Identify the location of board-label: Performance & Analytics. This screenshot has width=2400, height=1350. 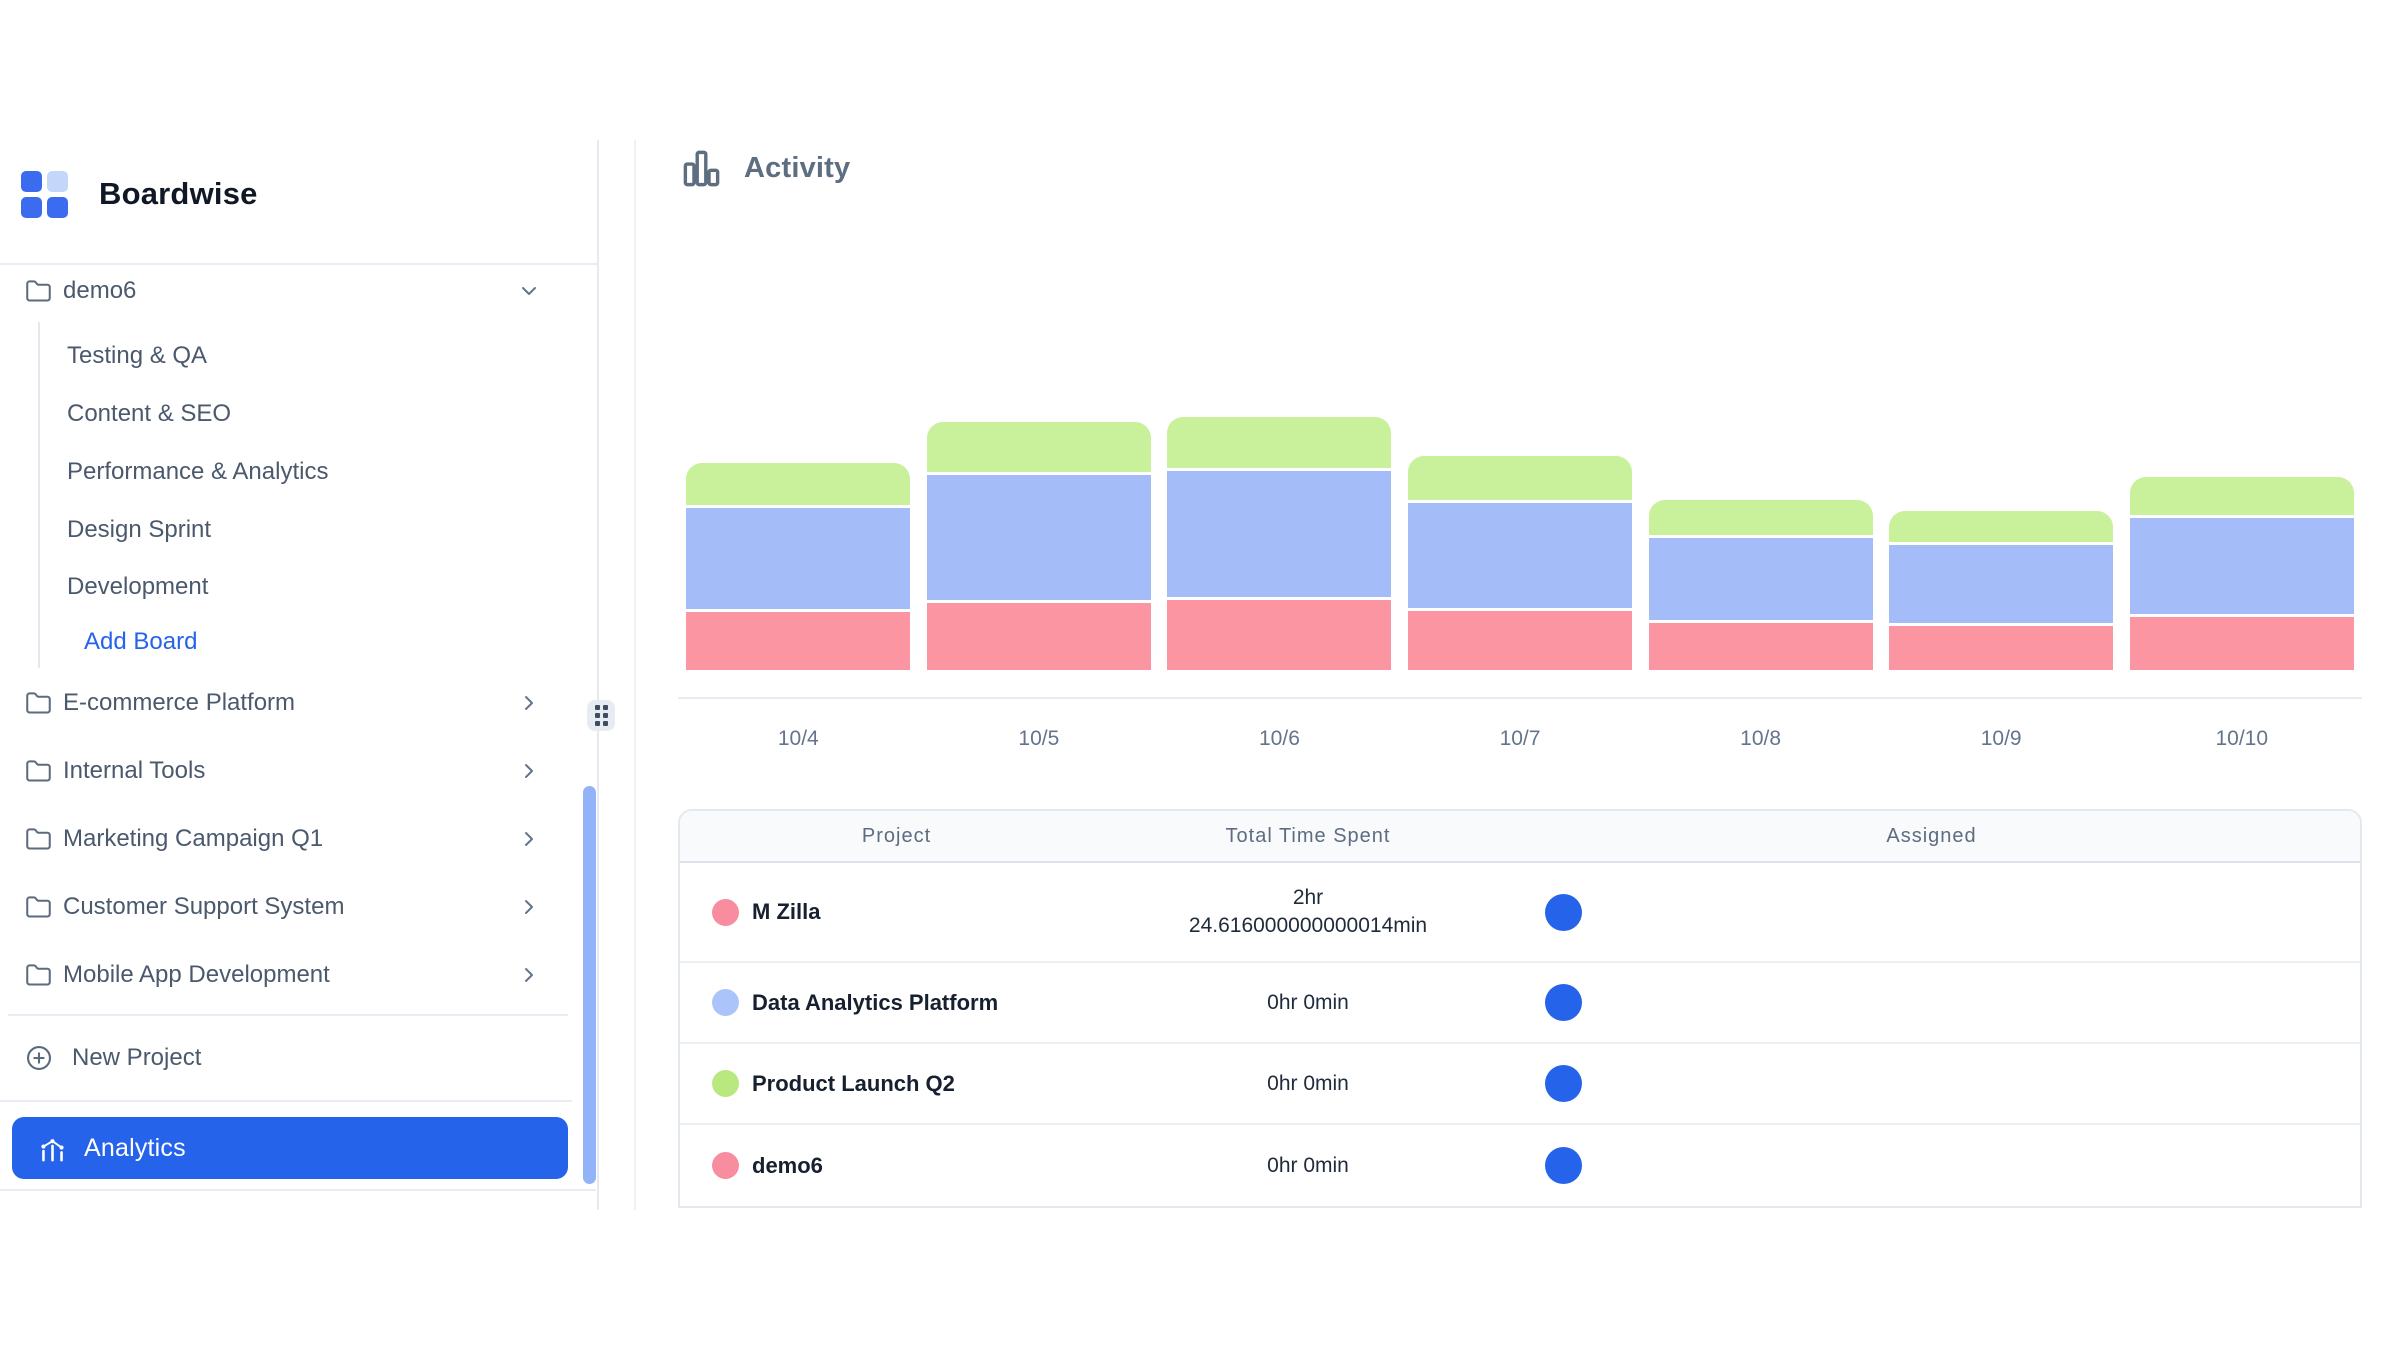
(198, 471).